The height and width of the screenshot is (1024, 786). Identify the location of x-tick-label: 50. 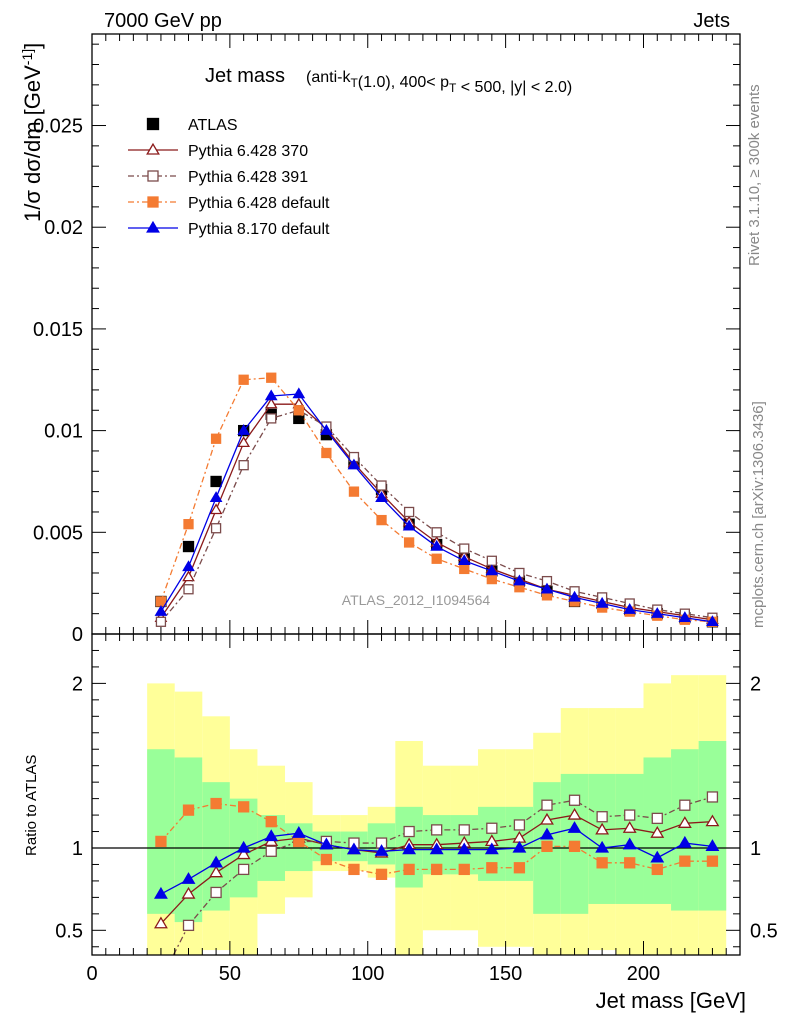
(230, 974).